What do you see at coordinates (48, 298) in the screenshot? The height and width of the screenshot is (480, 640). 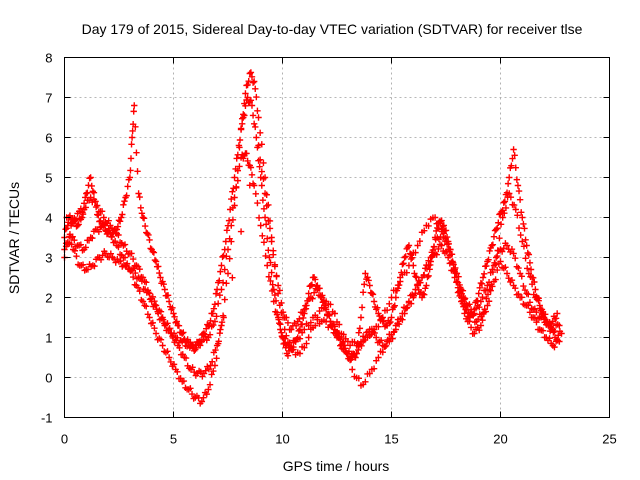 I see `y-tick-label: 2` at bounding box center [48, 298].